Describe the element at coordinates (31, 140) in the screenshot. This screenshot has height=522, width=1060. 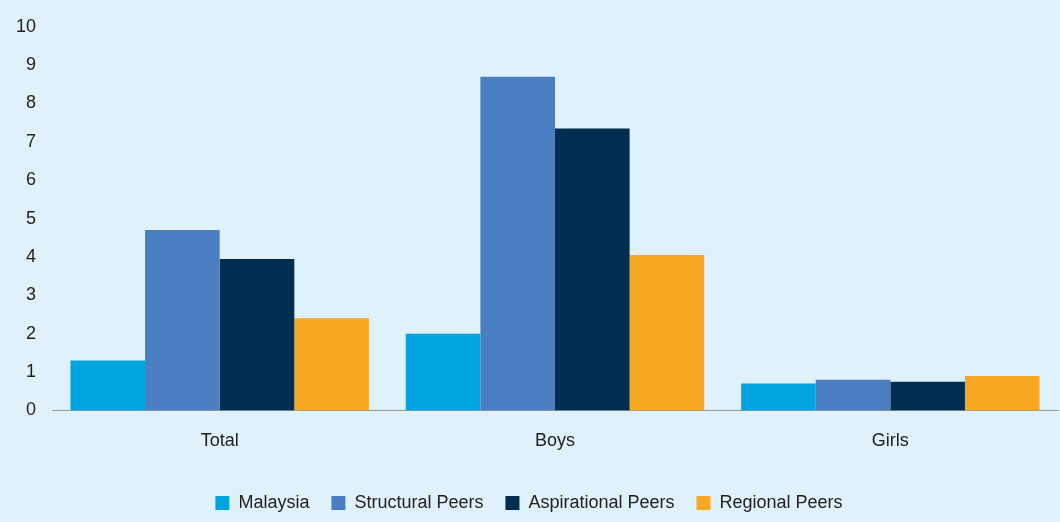
I see `y-tick-label: 7` at that location.